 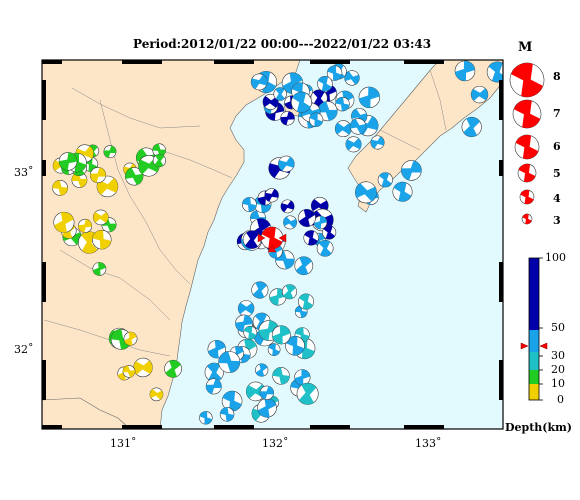 What do you see at coordinates (557, 146) in the screenshot?
I see `mag-label-6: 6` at bounding box center [557, 146].